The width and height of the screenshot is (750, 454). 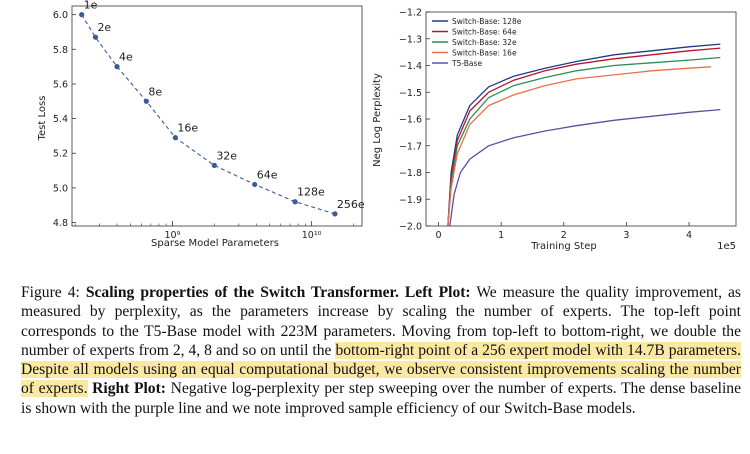 What do you see at coordinates (410, 200) in the screenshot?
I see `right-y-tick-label: −1.9` at bounding box center [410, 200].